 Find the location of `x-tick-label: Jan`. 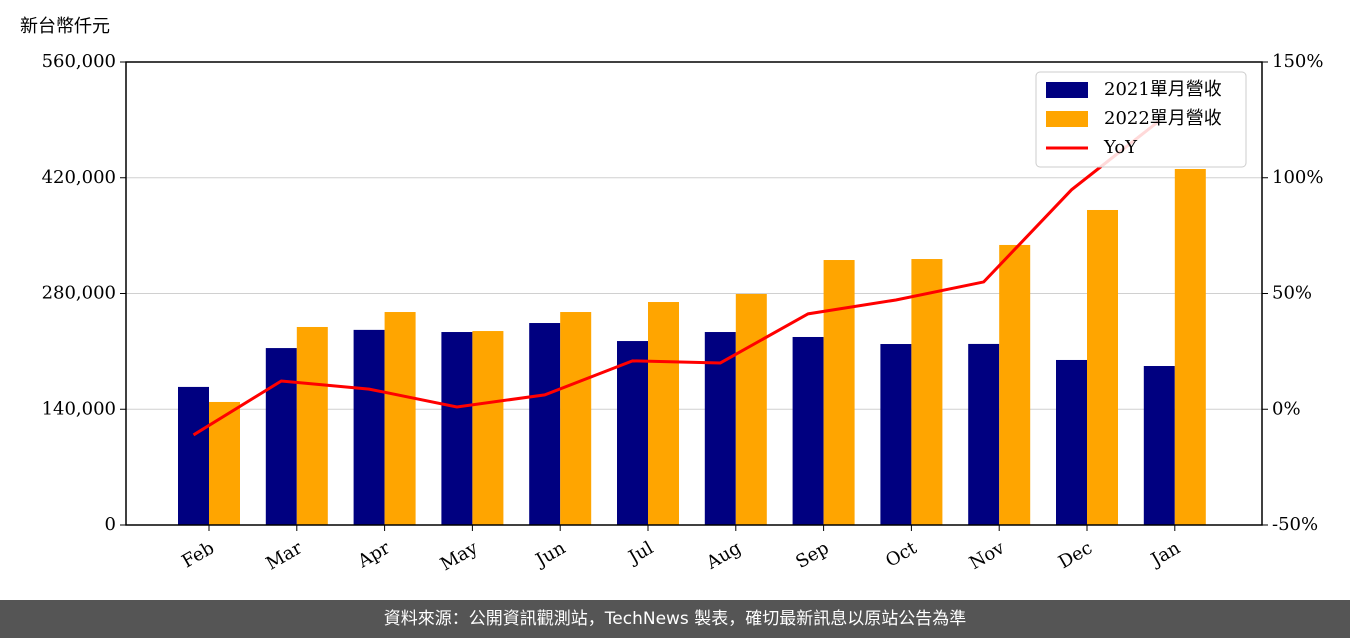

x-tick-label: Jan is located at coordinates (1165, 554).